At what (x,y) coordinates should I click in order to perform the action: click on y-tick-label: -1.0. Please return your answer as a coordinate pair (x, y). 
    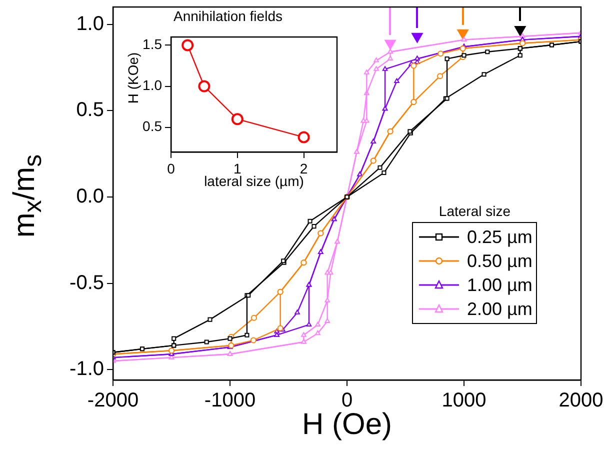
    Looking at the image, I should click on (87, 369).